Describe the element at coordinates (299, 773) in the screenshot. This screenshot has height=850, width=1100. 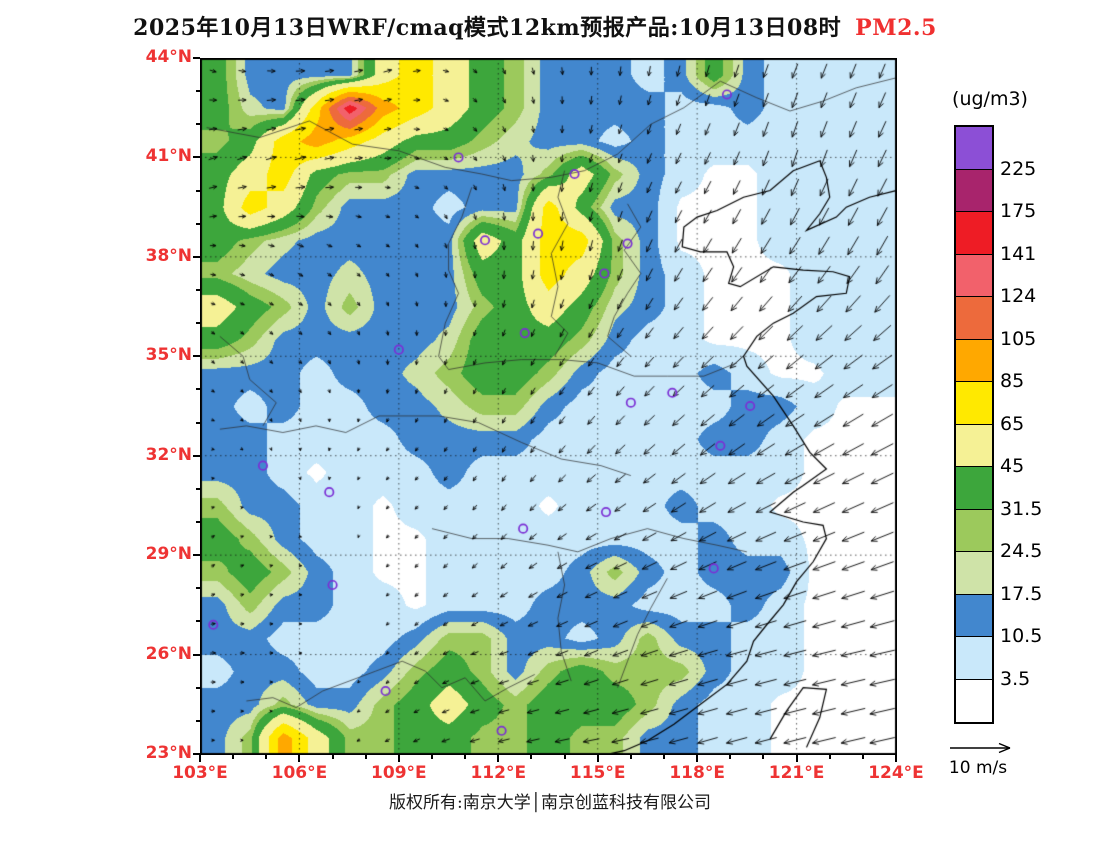
I see `lon-tick-label: 106°E` at that location.